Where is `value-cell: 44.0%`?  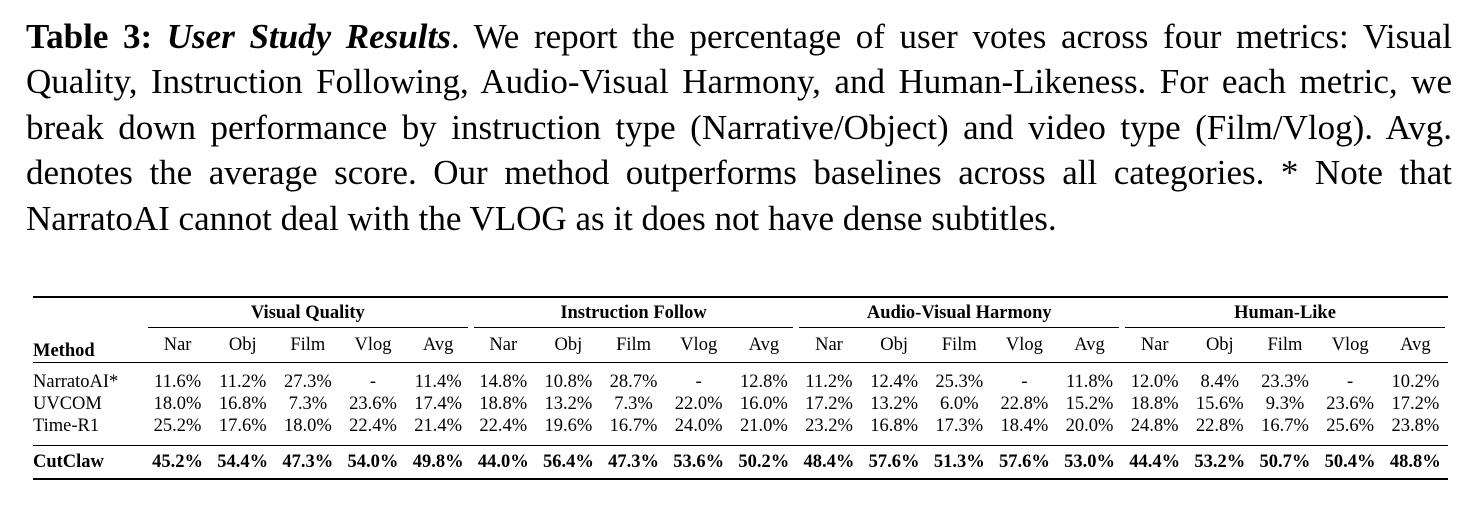
value-cell: 44.0% is located at coordinates (503, 461).